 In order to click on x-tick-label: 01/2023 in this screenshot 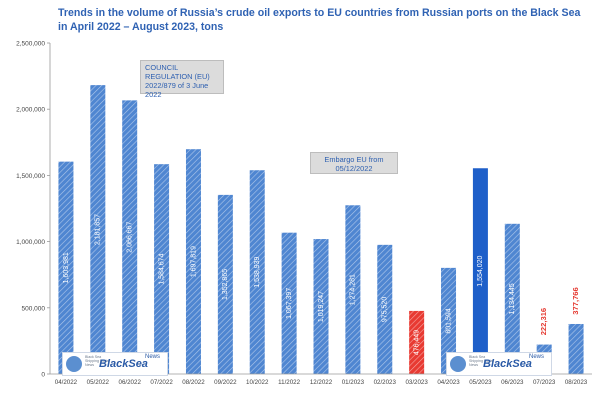, I will do `click(353, 382)`.